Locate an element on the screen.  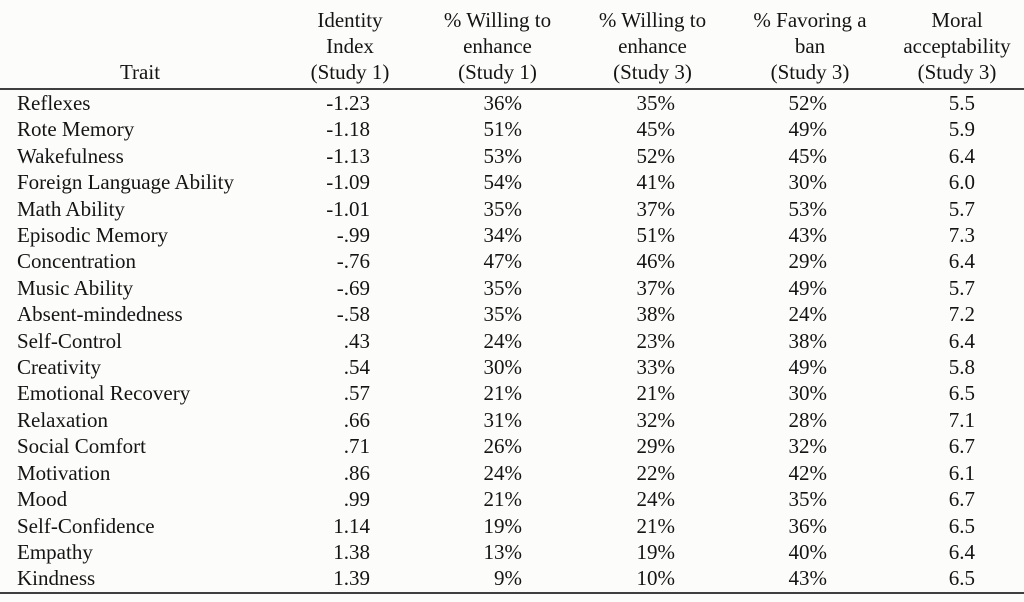
cell-favoring-ban-study3: 30% is located at coordinates (808, 182).